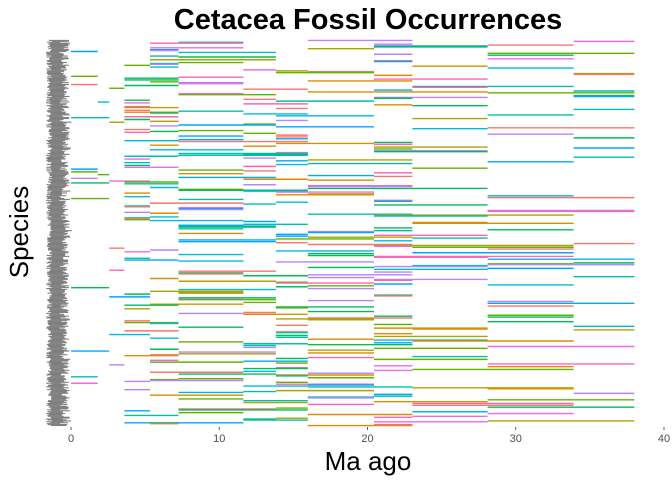  I want to click on x-tick-label: 40, so click(664, 439).